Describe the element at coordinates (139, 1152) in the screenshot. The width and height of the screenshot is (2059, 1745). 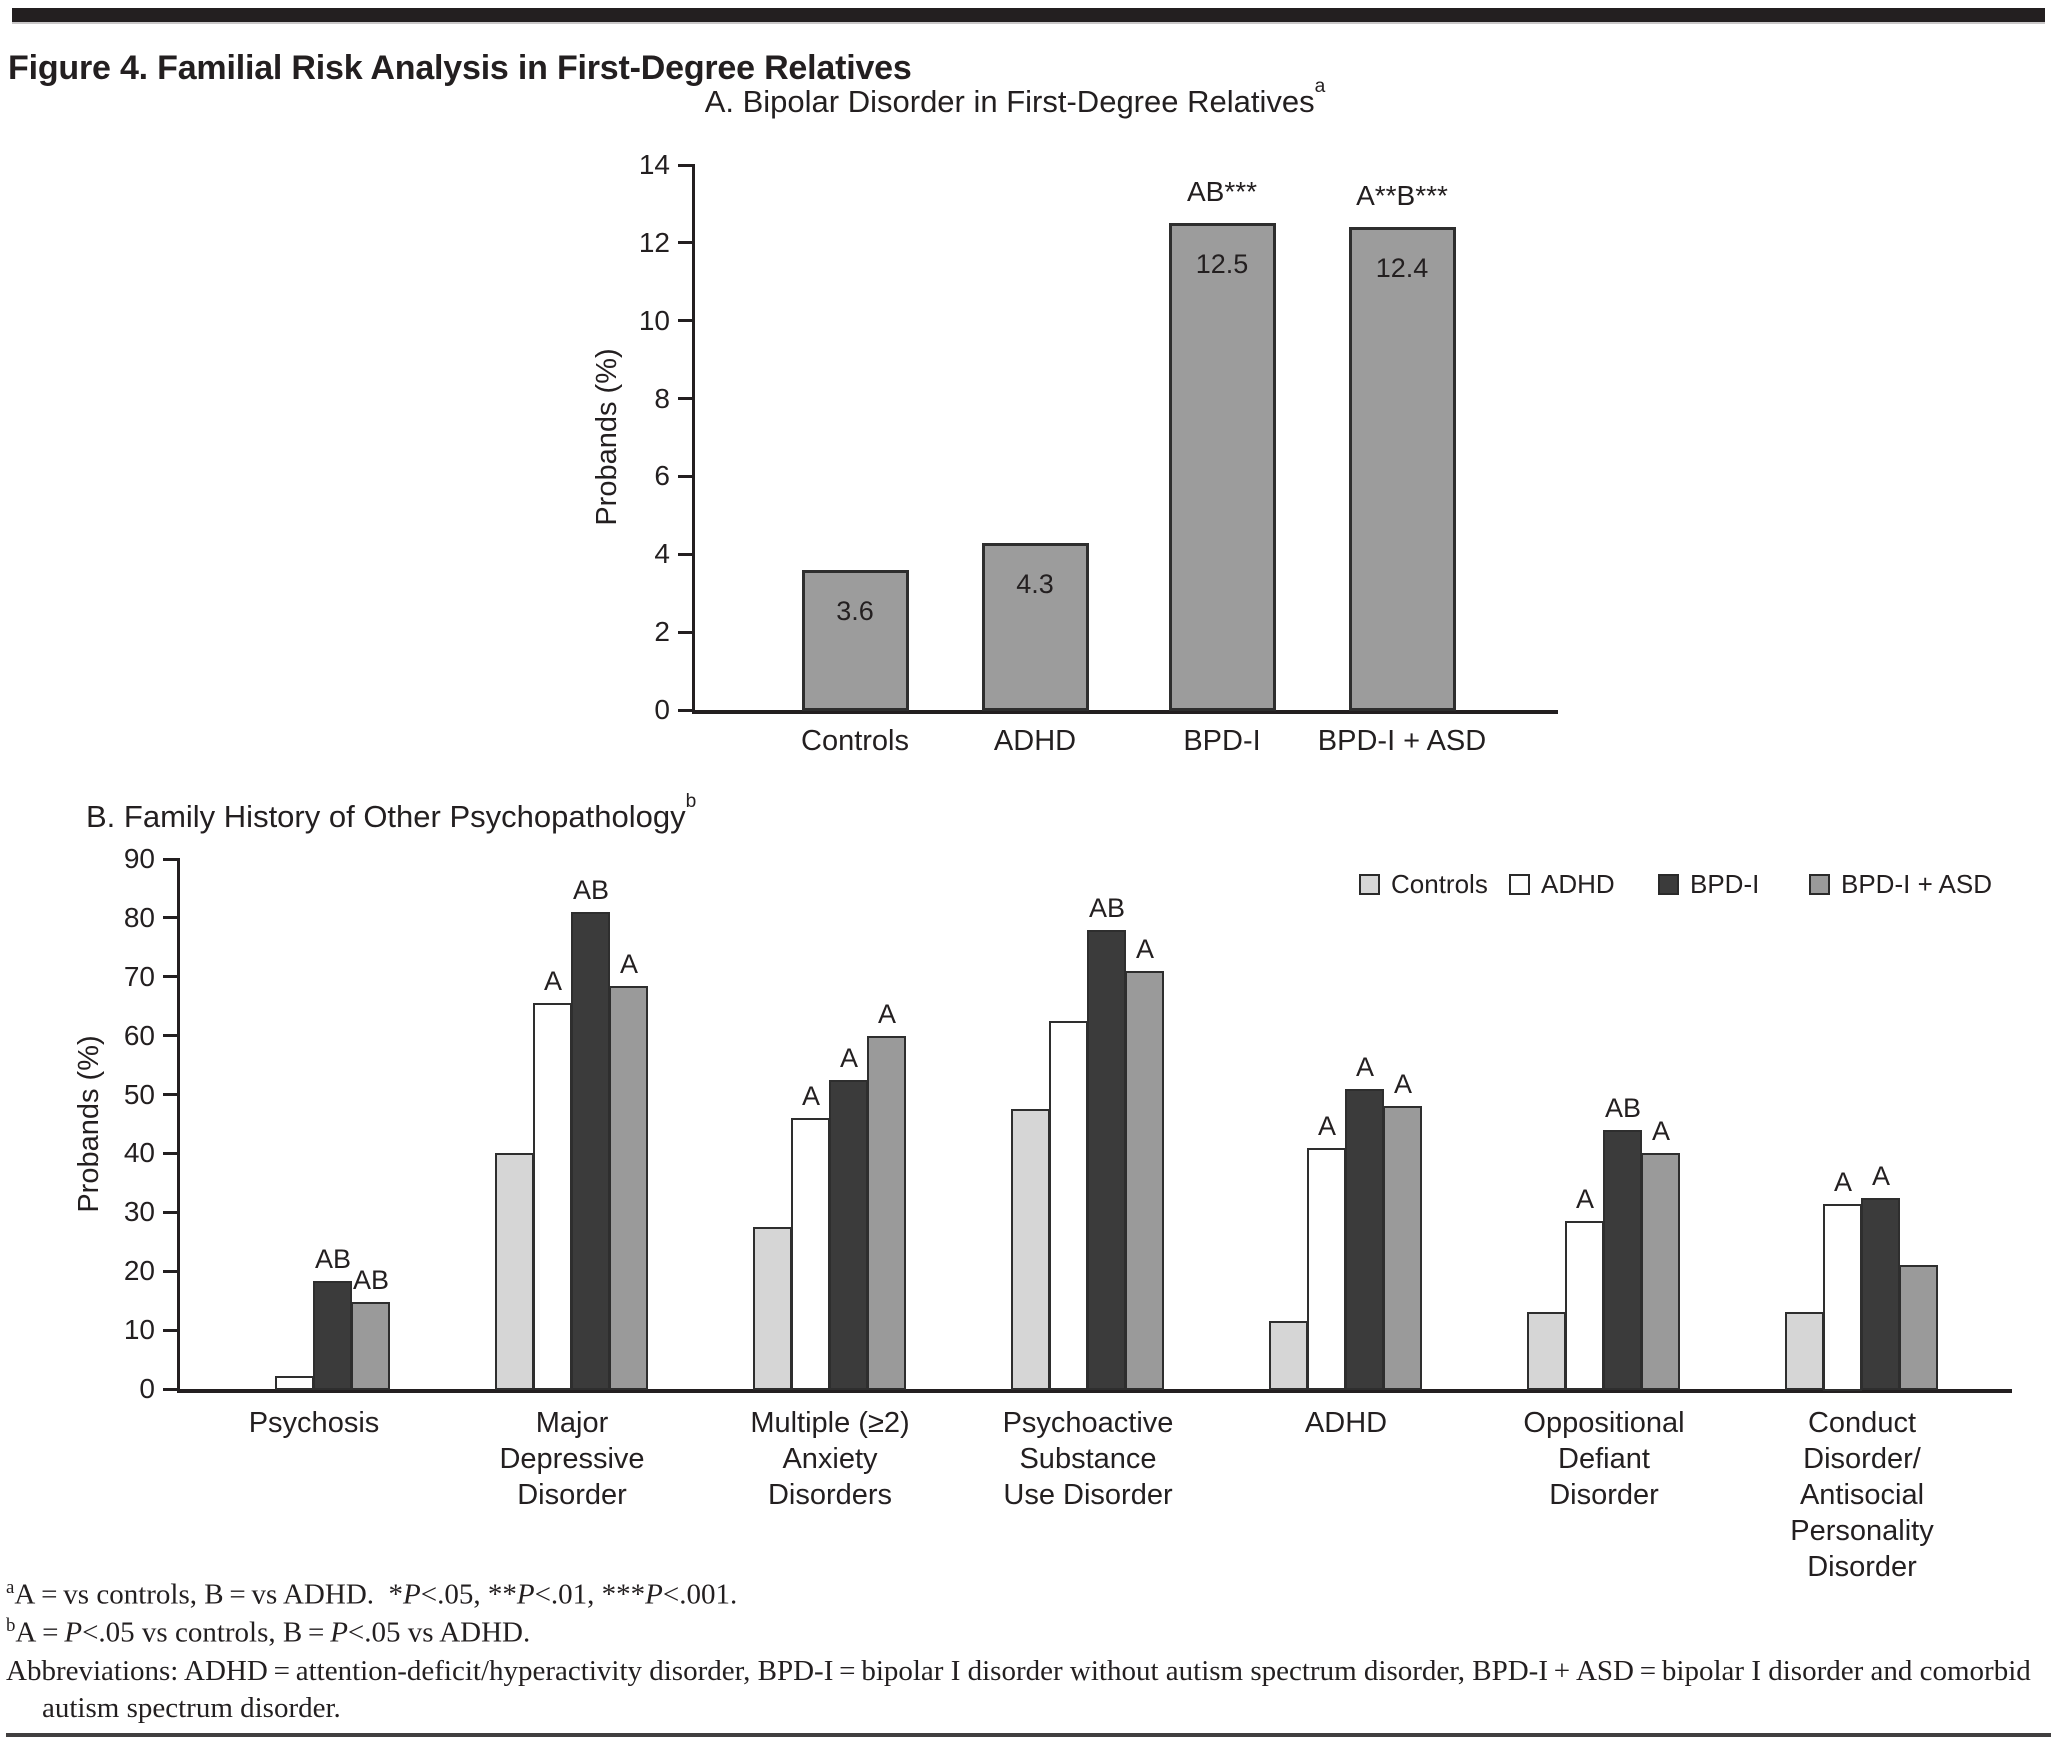
I see `y-tick-label: 40` at that location.